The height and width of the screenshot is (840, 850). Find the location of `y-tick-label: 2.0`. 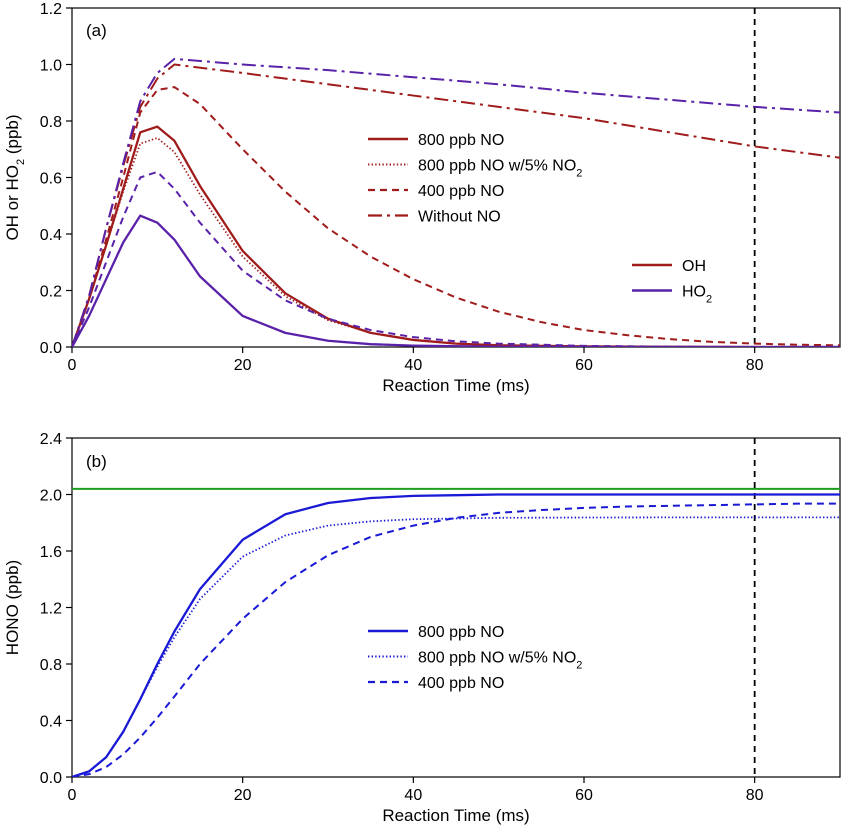

y-tick-label: 2.0 is located at coordinates (51, 496).